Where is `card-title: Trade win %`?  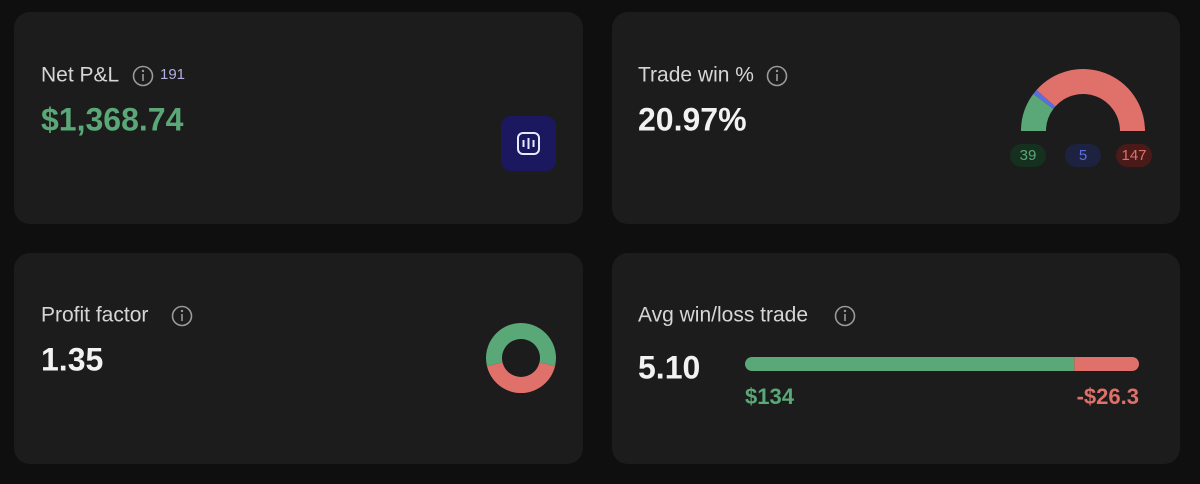
card-title: Trade win % is located at coordinates (696, 75).